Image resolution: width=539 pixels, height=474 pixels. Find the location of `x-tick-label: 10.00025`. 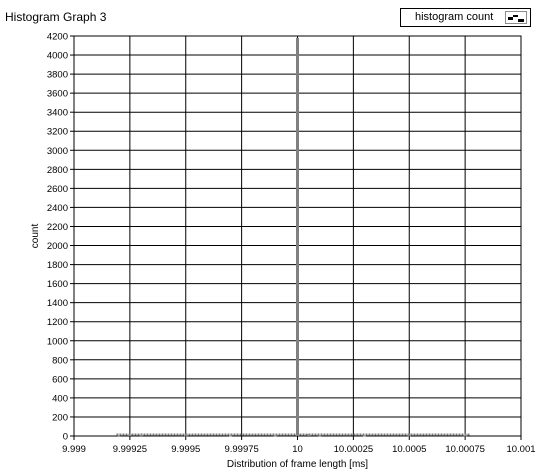

x-tick-label: 10.00025 is located at coordinates (354, 449).